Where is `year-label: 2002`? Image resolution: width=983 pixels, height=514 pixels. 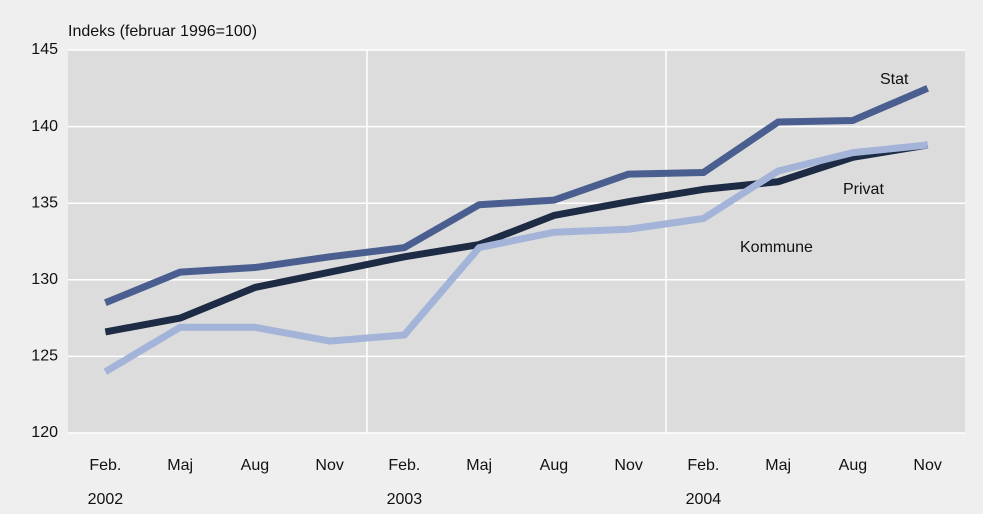
year-label: 2002 is located at coordinates (106, 499).